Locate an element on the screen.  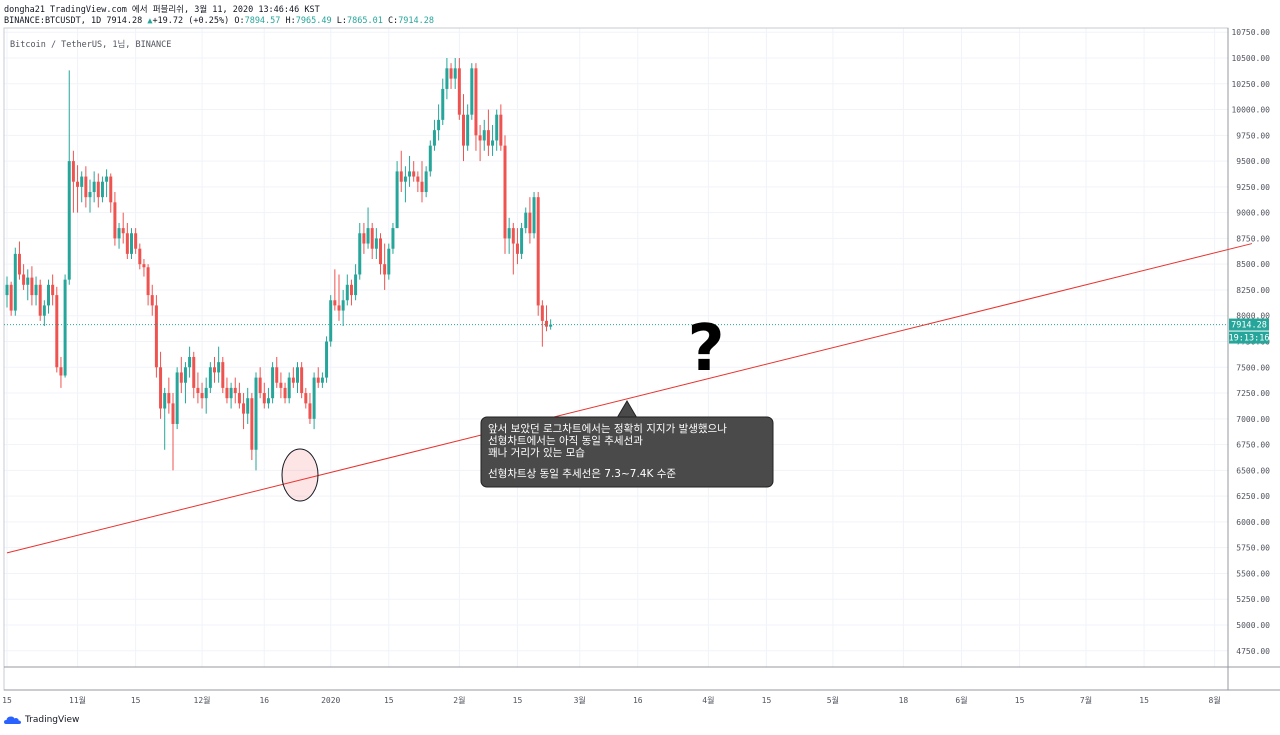
price-tick-label: 10500.00 is located at coordinates (1250, 58).